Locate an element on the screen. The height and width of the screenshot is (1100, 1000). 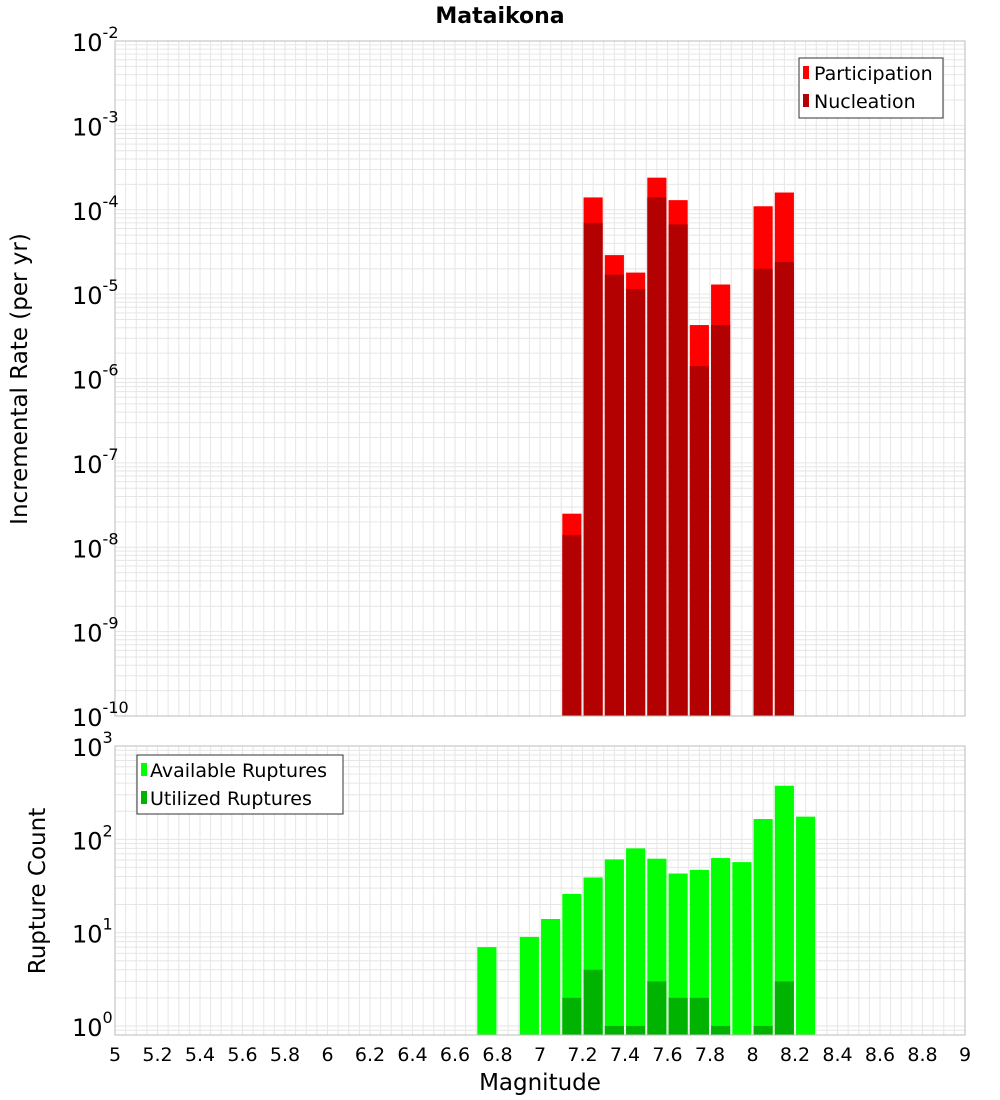
x-tick-14: 7.8 is located at coordinates (710, 1055).